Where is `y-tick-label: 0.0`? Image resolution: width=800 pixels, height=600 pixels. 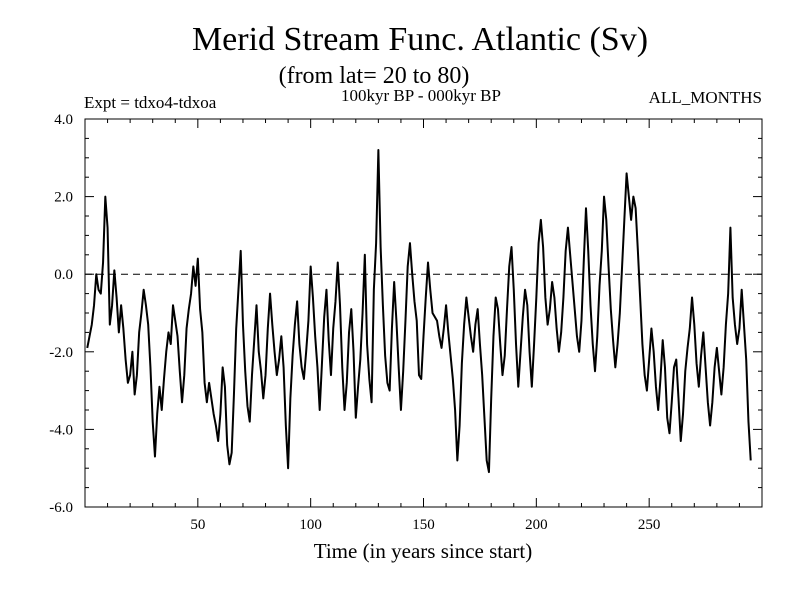 y-tick-label: 0.0 is located at coordinates (63, 275).